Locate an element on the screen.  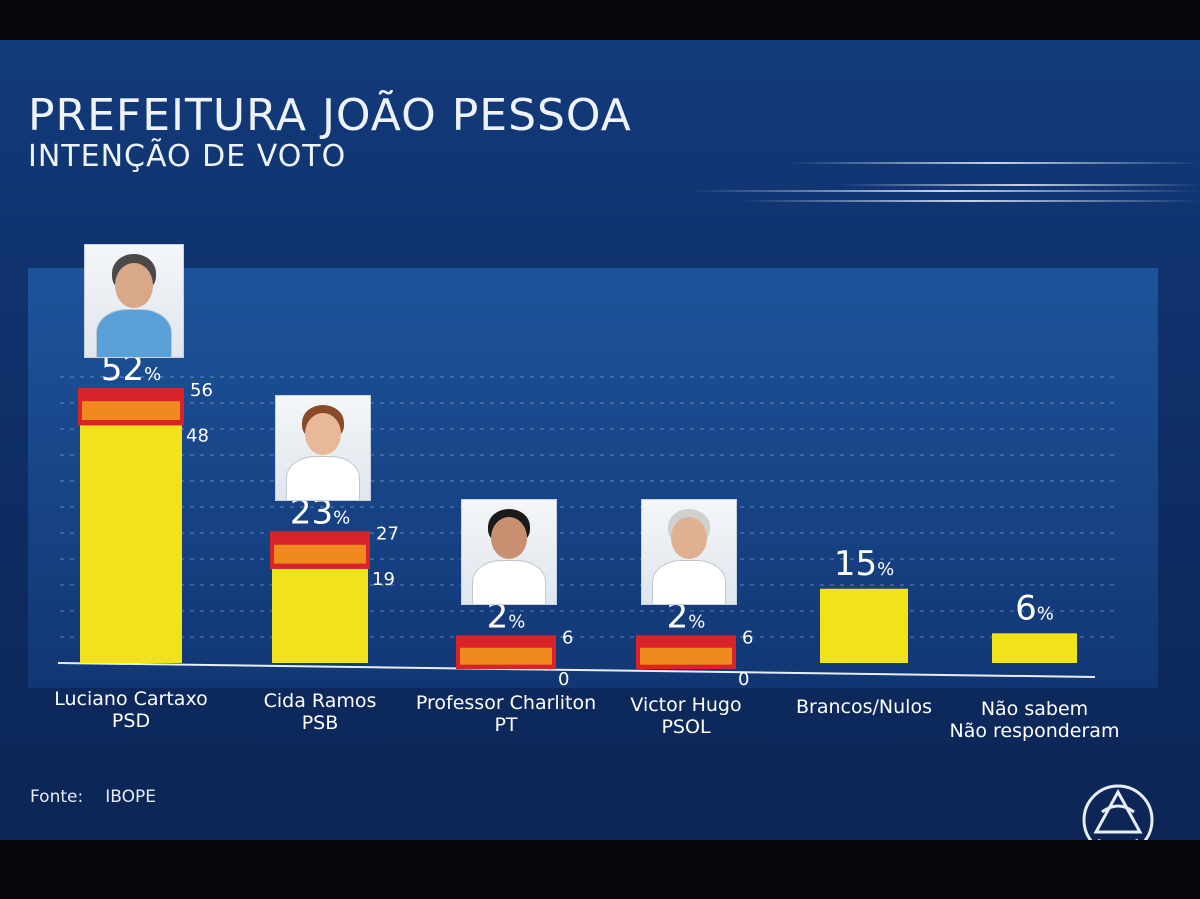
source-line: Fonte: IBOPE is located at coordinates (93, 797).